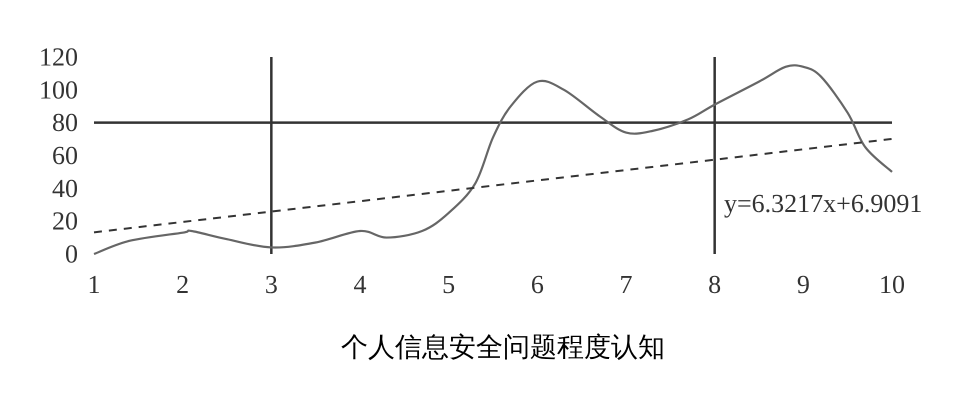 Image resolution: width=954 pixels, height=396 pixels. I want to click on x-tick-label: 1, so click(94, 284).